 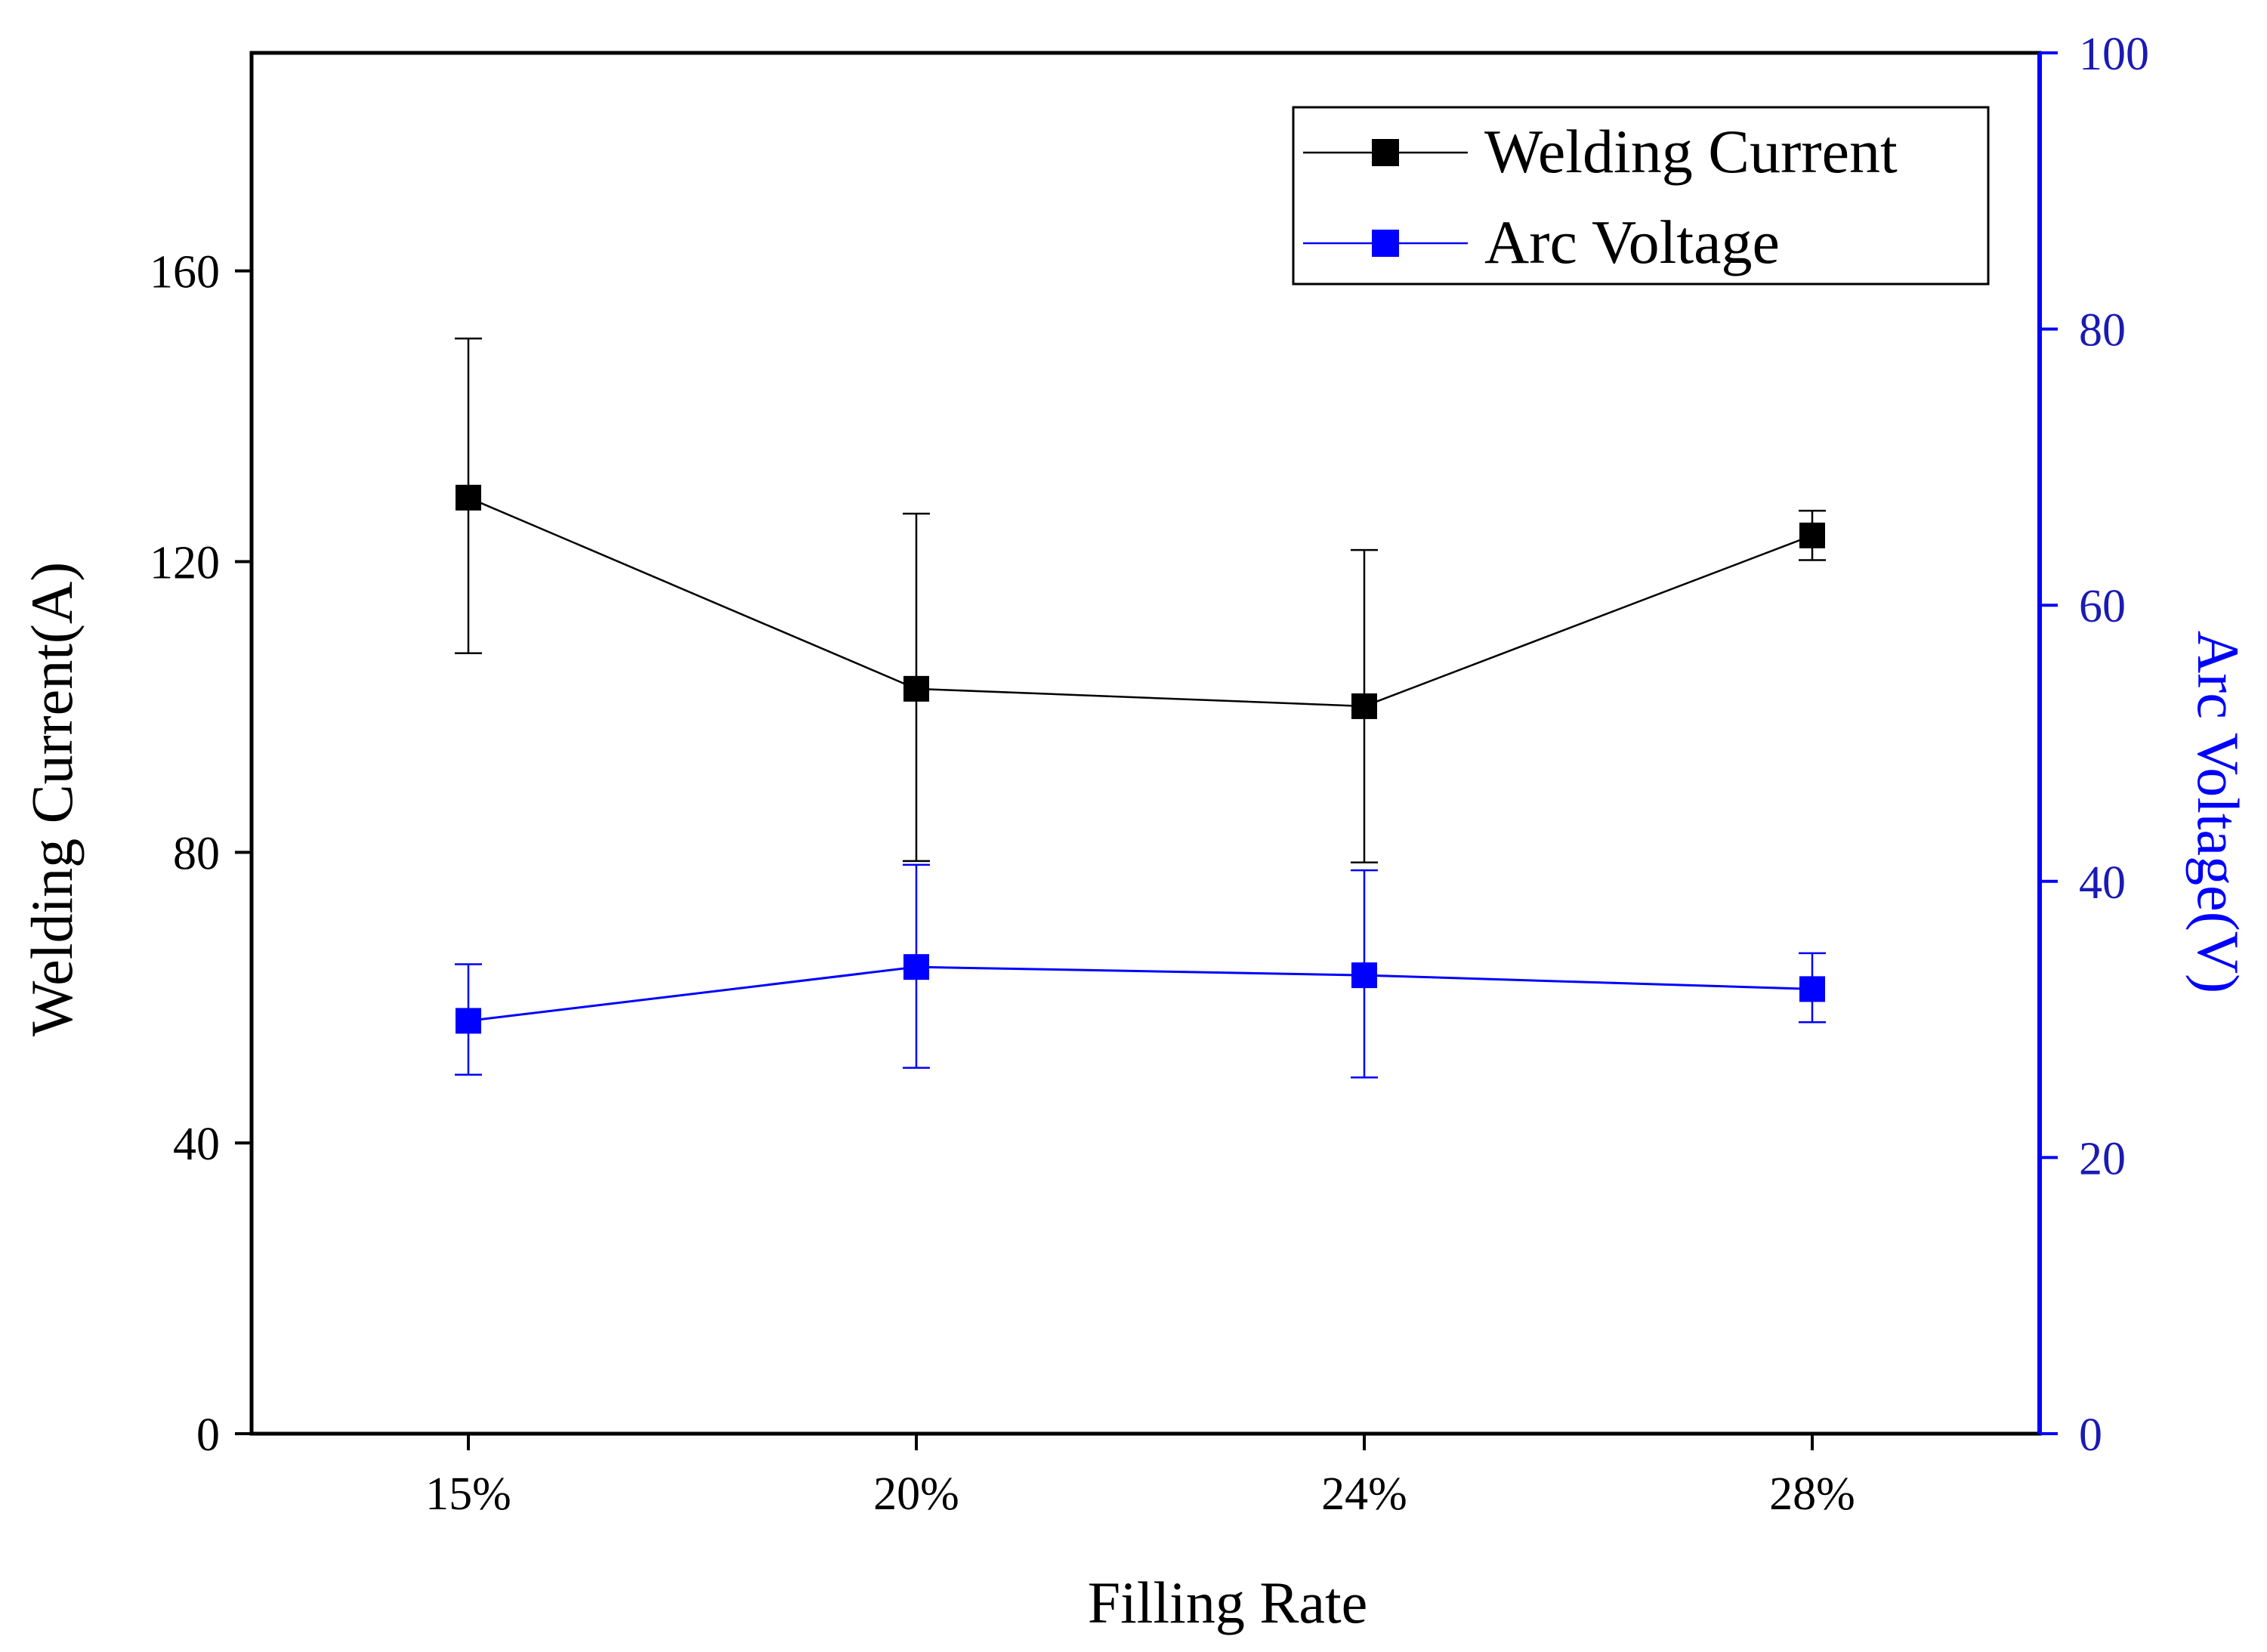 I want to click on voltage-series, so click(x=1140, y=971).